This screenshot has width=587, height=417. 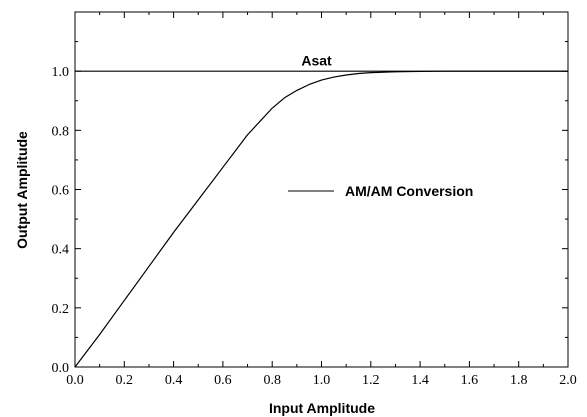 I want to click on y-tick-label: 0.6, so click(x=61, y=191).